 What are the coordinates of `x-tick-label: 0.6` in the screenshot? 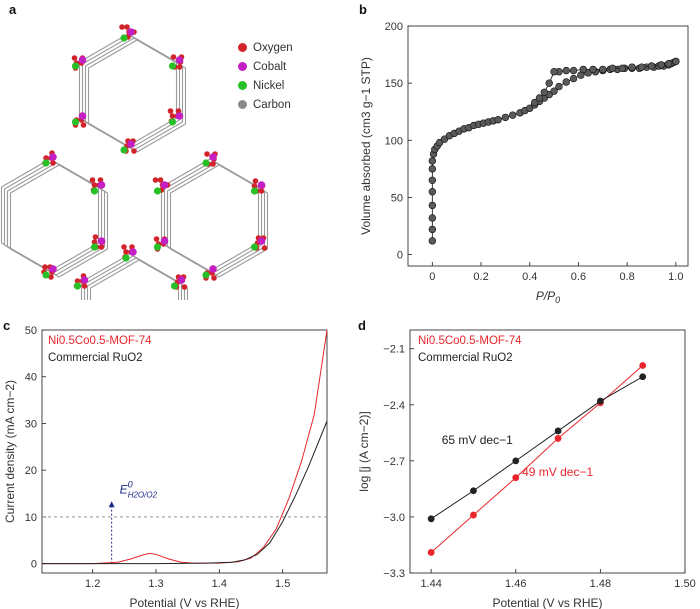 It's located at (578, 277).